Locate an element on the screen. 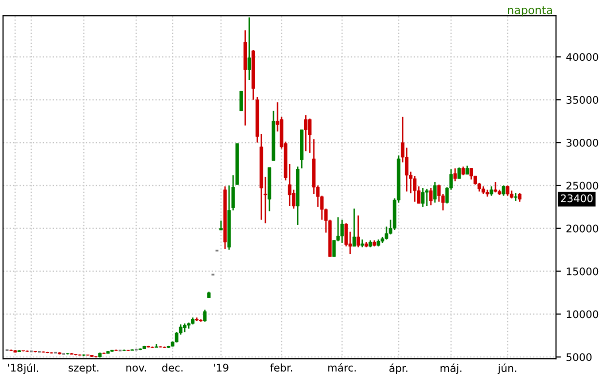 Image resolution: width=611 pixels, height=392 pixels. x-tick-label: '18 is located at coordinates (15, 368).